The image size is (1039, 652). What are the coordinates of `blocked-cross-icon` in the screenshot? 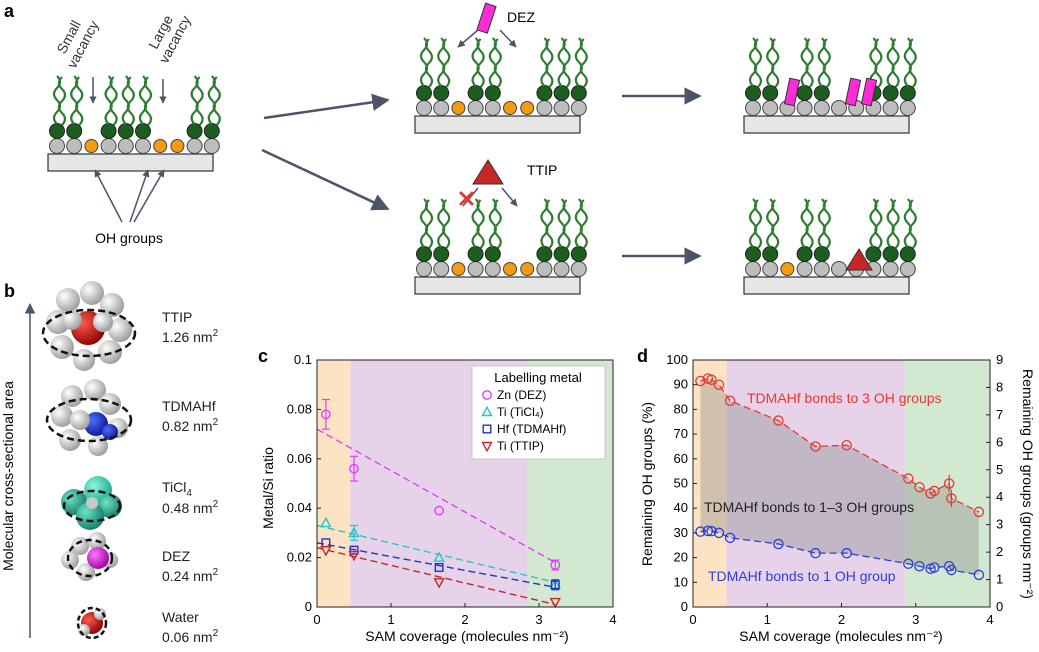 It's located at (466, 198).